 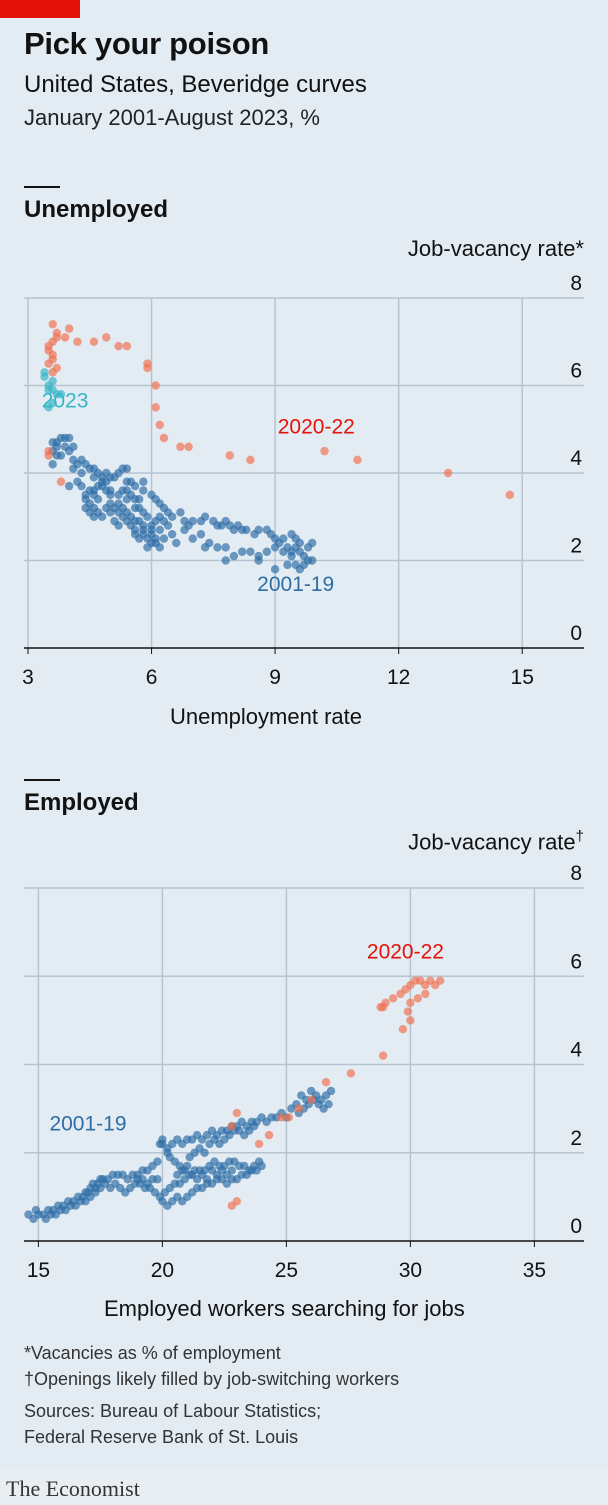 What do you see at coordinates (576, 1138) in the screenshot?
I see `employed-ytick-label: 2` at bounding box center [576, 1138].